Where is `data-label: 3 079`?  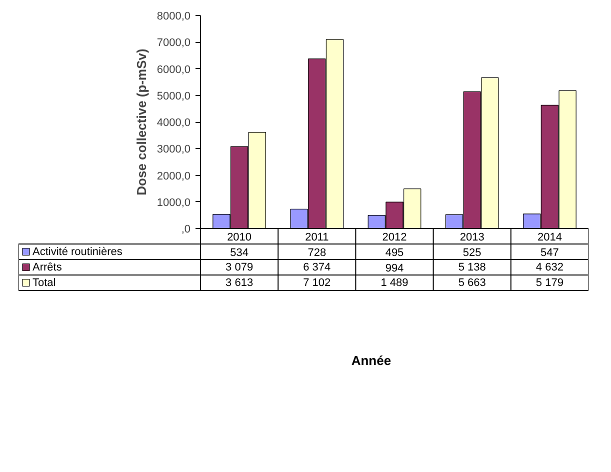 data-label: 3 079 is located at coordinates (240, 267).